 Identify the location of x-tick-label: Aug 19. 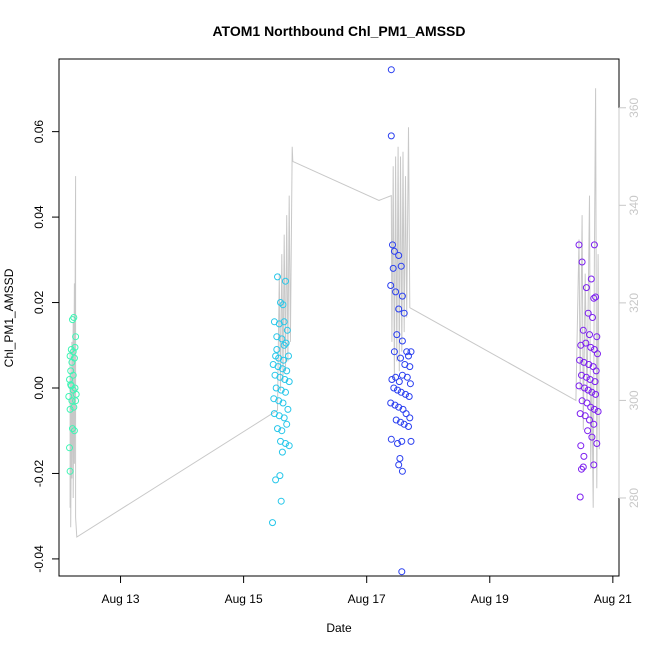
(490, 599).